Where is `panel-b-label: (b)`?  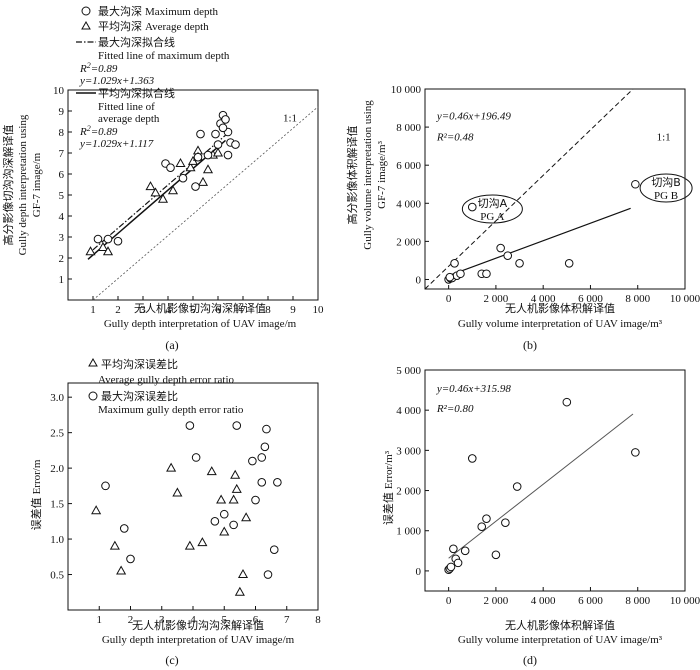 panel-b-label: (b) is located at coordinates (530, 345).